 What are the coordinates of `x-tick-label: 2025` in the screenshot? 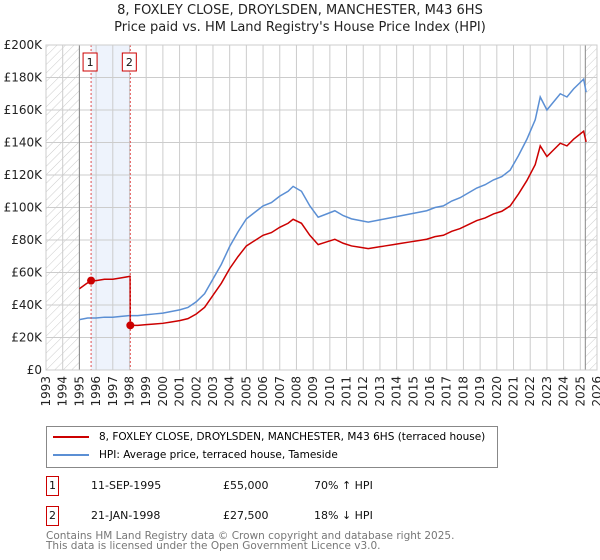 It's located at (580, 391).